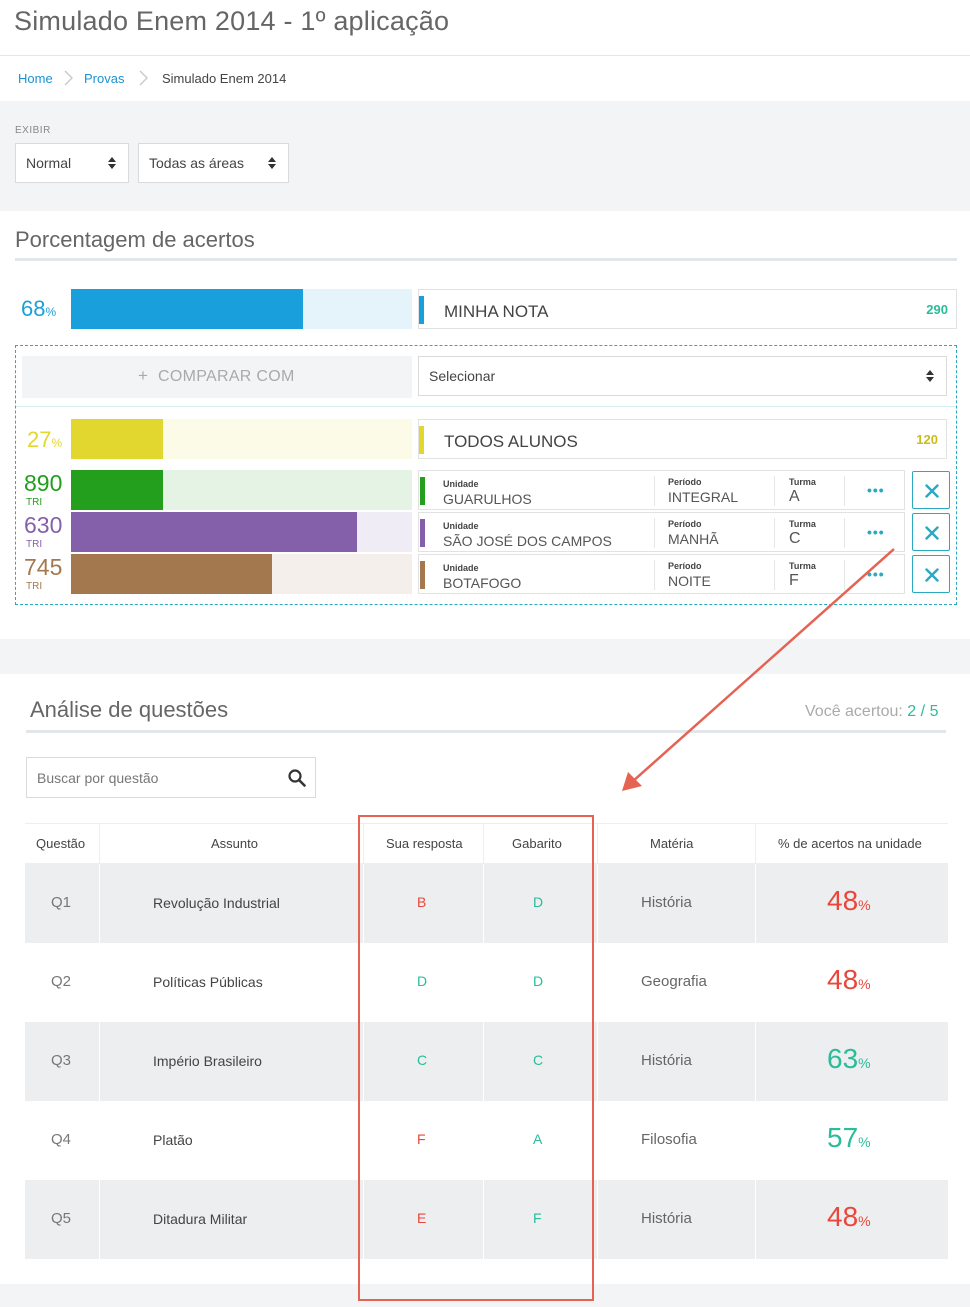 This screenshot has height=1307, width=970. I want to click on question-subject: Revolução Industrial, so click(216, 903).